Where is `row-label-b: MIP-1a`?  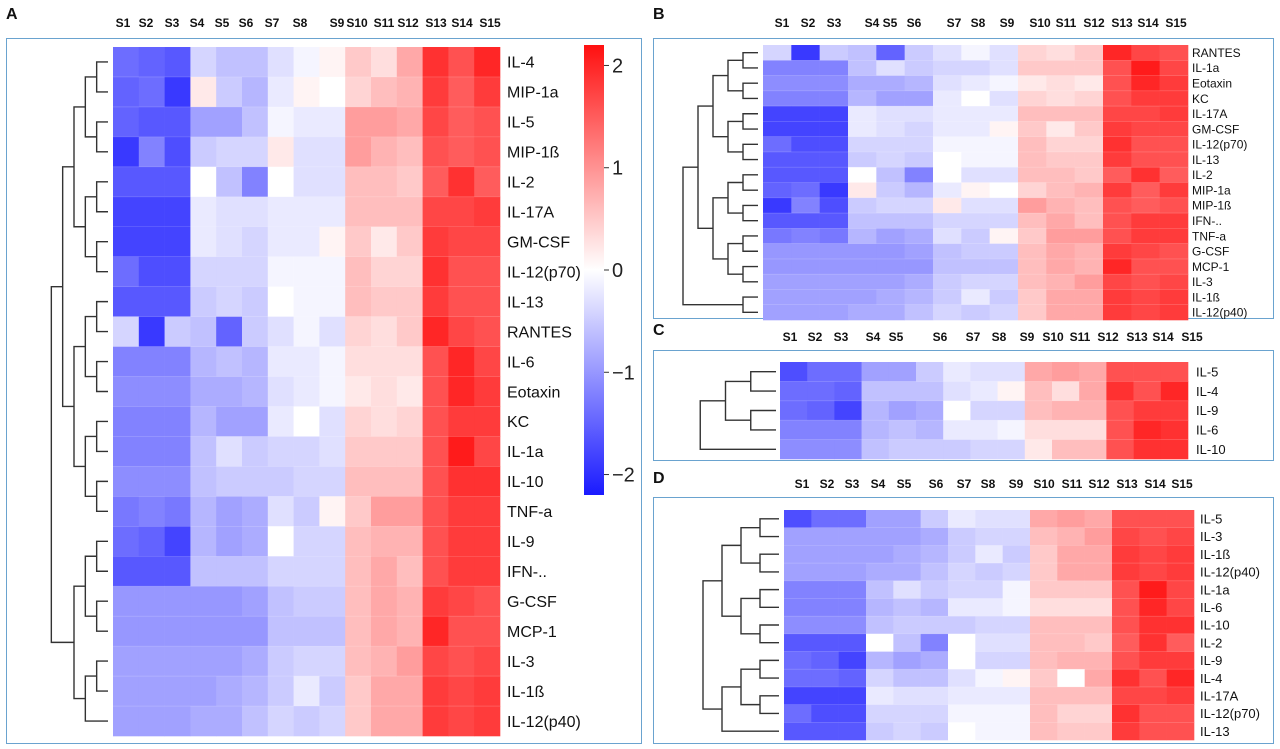 row-label-b: MIP-1a is located at coordinates (1211, 190).